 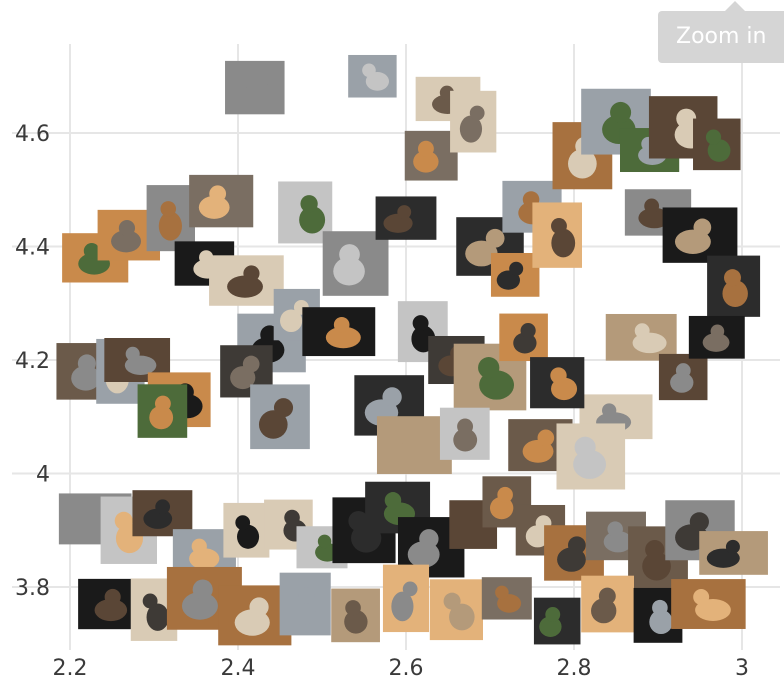 I want to click on zoom-in-tooltip: Zoom in, so click(x=721, y=37).